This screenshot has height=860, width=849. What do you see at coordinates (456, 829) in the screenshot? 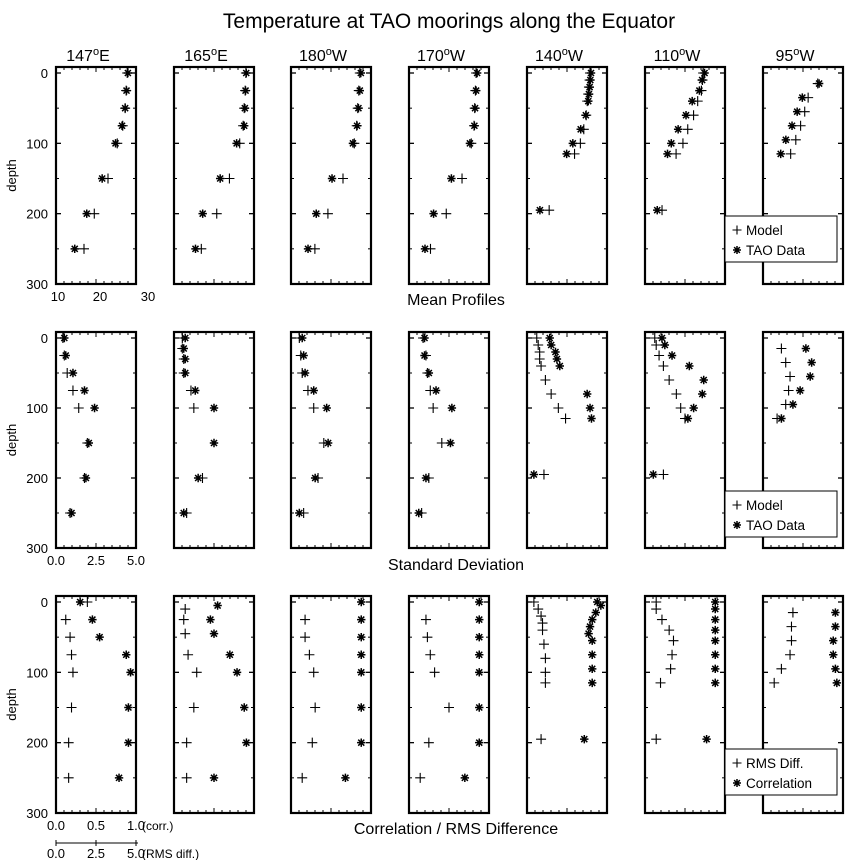
I see `panel-title: Correlation / RMS Difference` at bounding box center [456, 829].